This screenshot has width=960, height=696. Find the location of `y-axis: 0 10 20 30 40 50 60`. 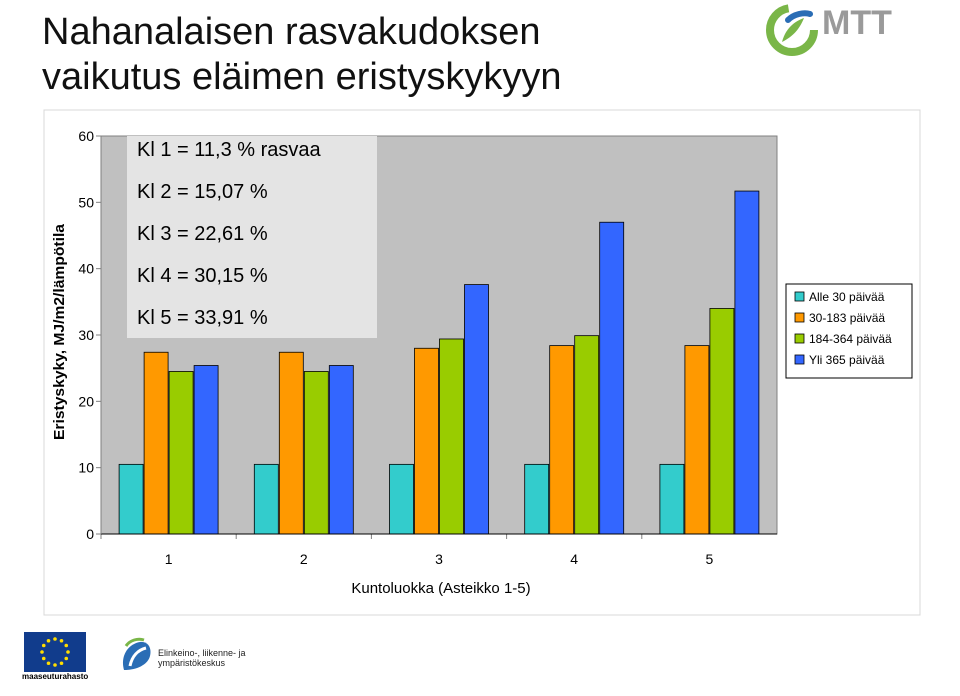

y-axis: 0 10 20 30 40 50 60 is located at coordinates (89, 335).